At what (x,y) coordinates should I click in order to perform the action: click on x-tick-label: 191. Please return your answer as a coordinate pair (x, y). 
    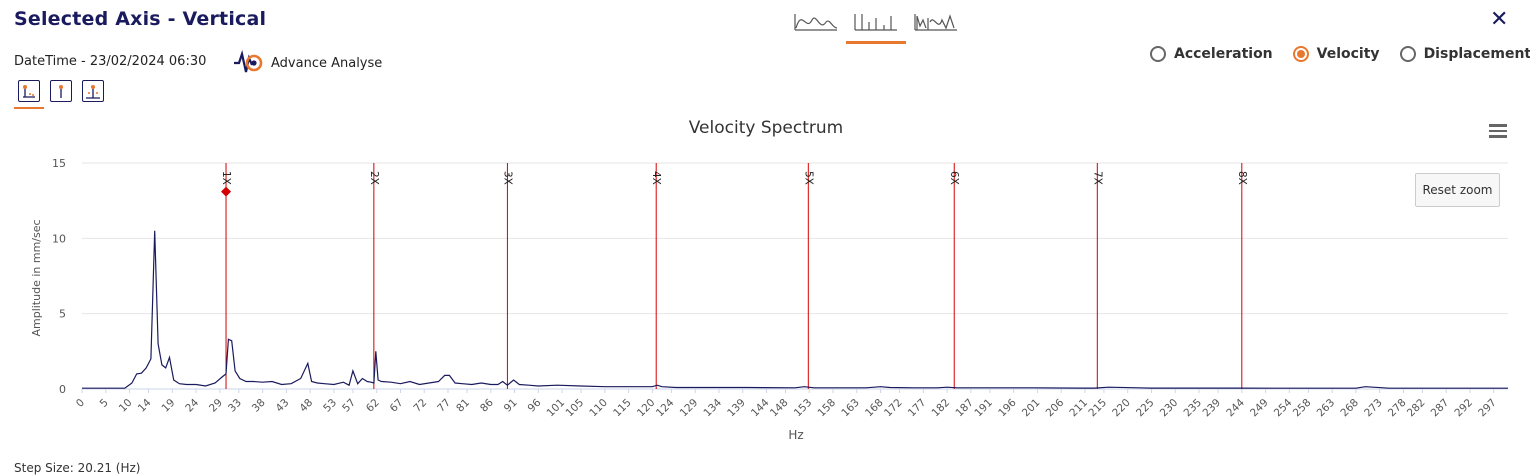
    Looking at the image, I should click on (983, 408).